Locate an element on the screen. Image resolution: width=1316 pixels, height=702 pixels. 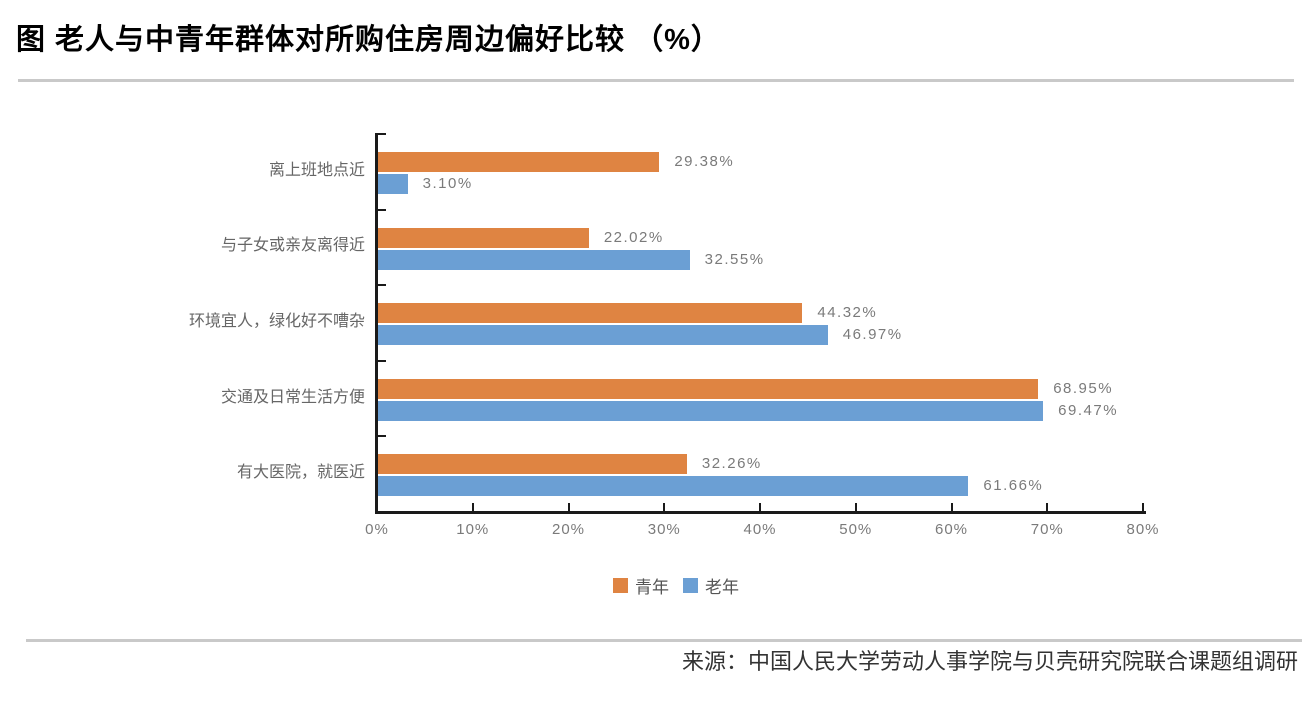
value-label: 22.02% is located at coordinates (633, 237).